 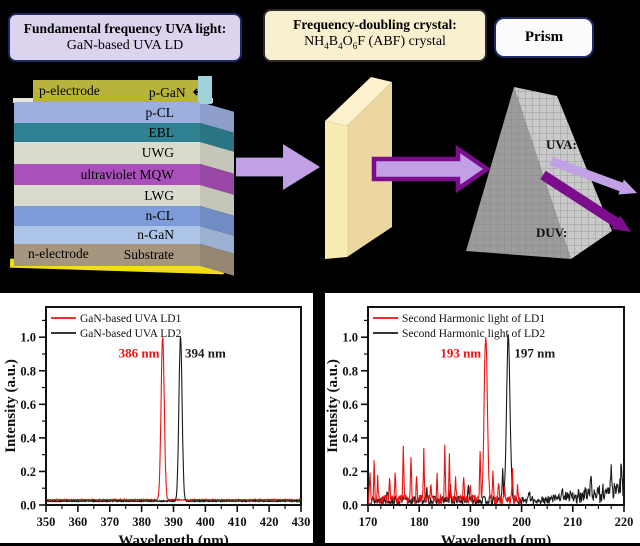 I want to click on x-tick-label: 400, so click(x=205, y=522).